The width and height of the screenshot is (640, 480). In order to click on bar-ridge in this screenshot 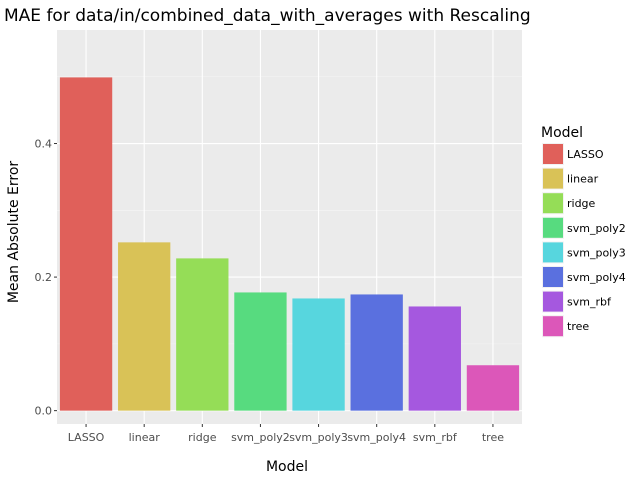, I will do `click(202, 334)`.